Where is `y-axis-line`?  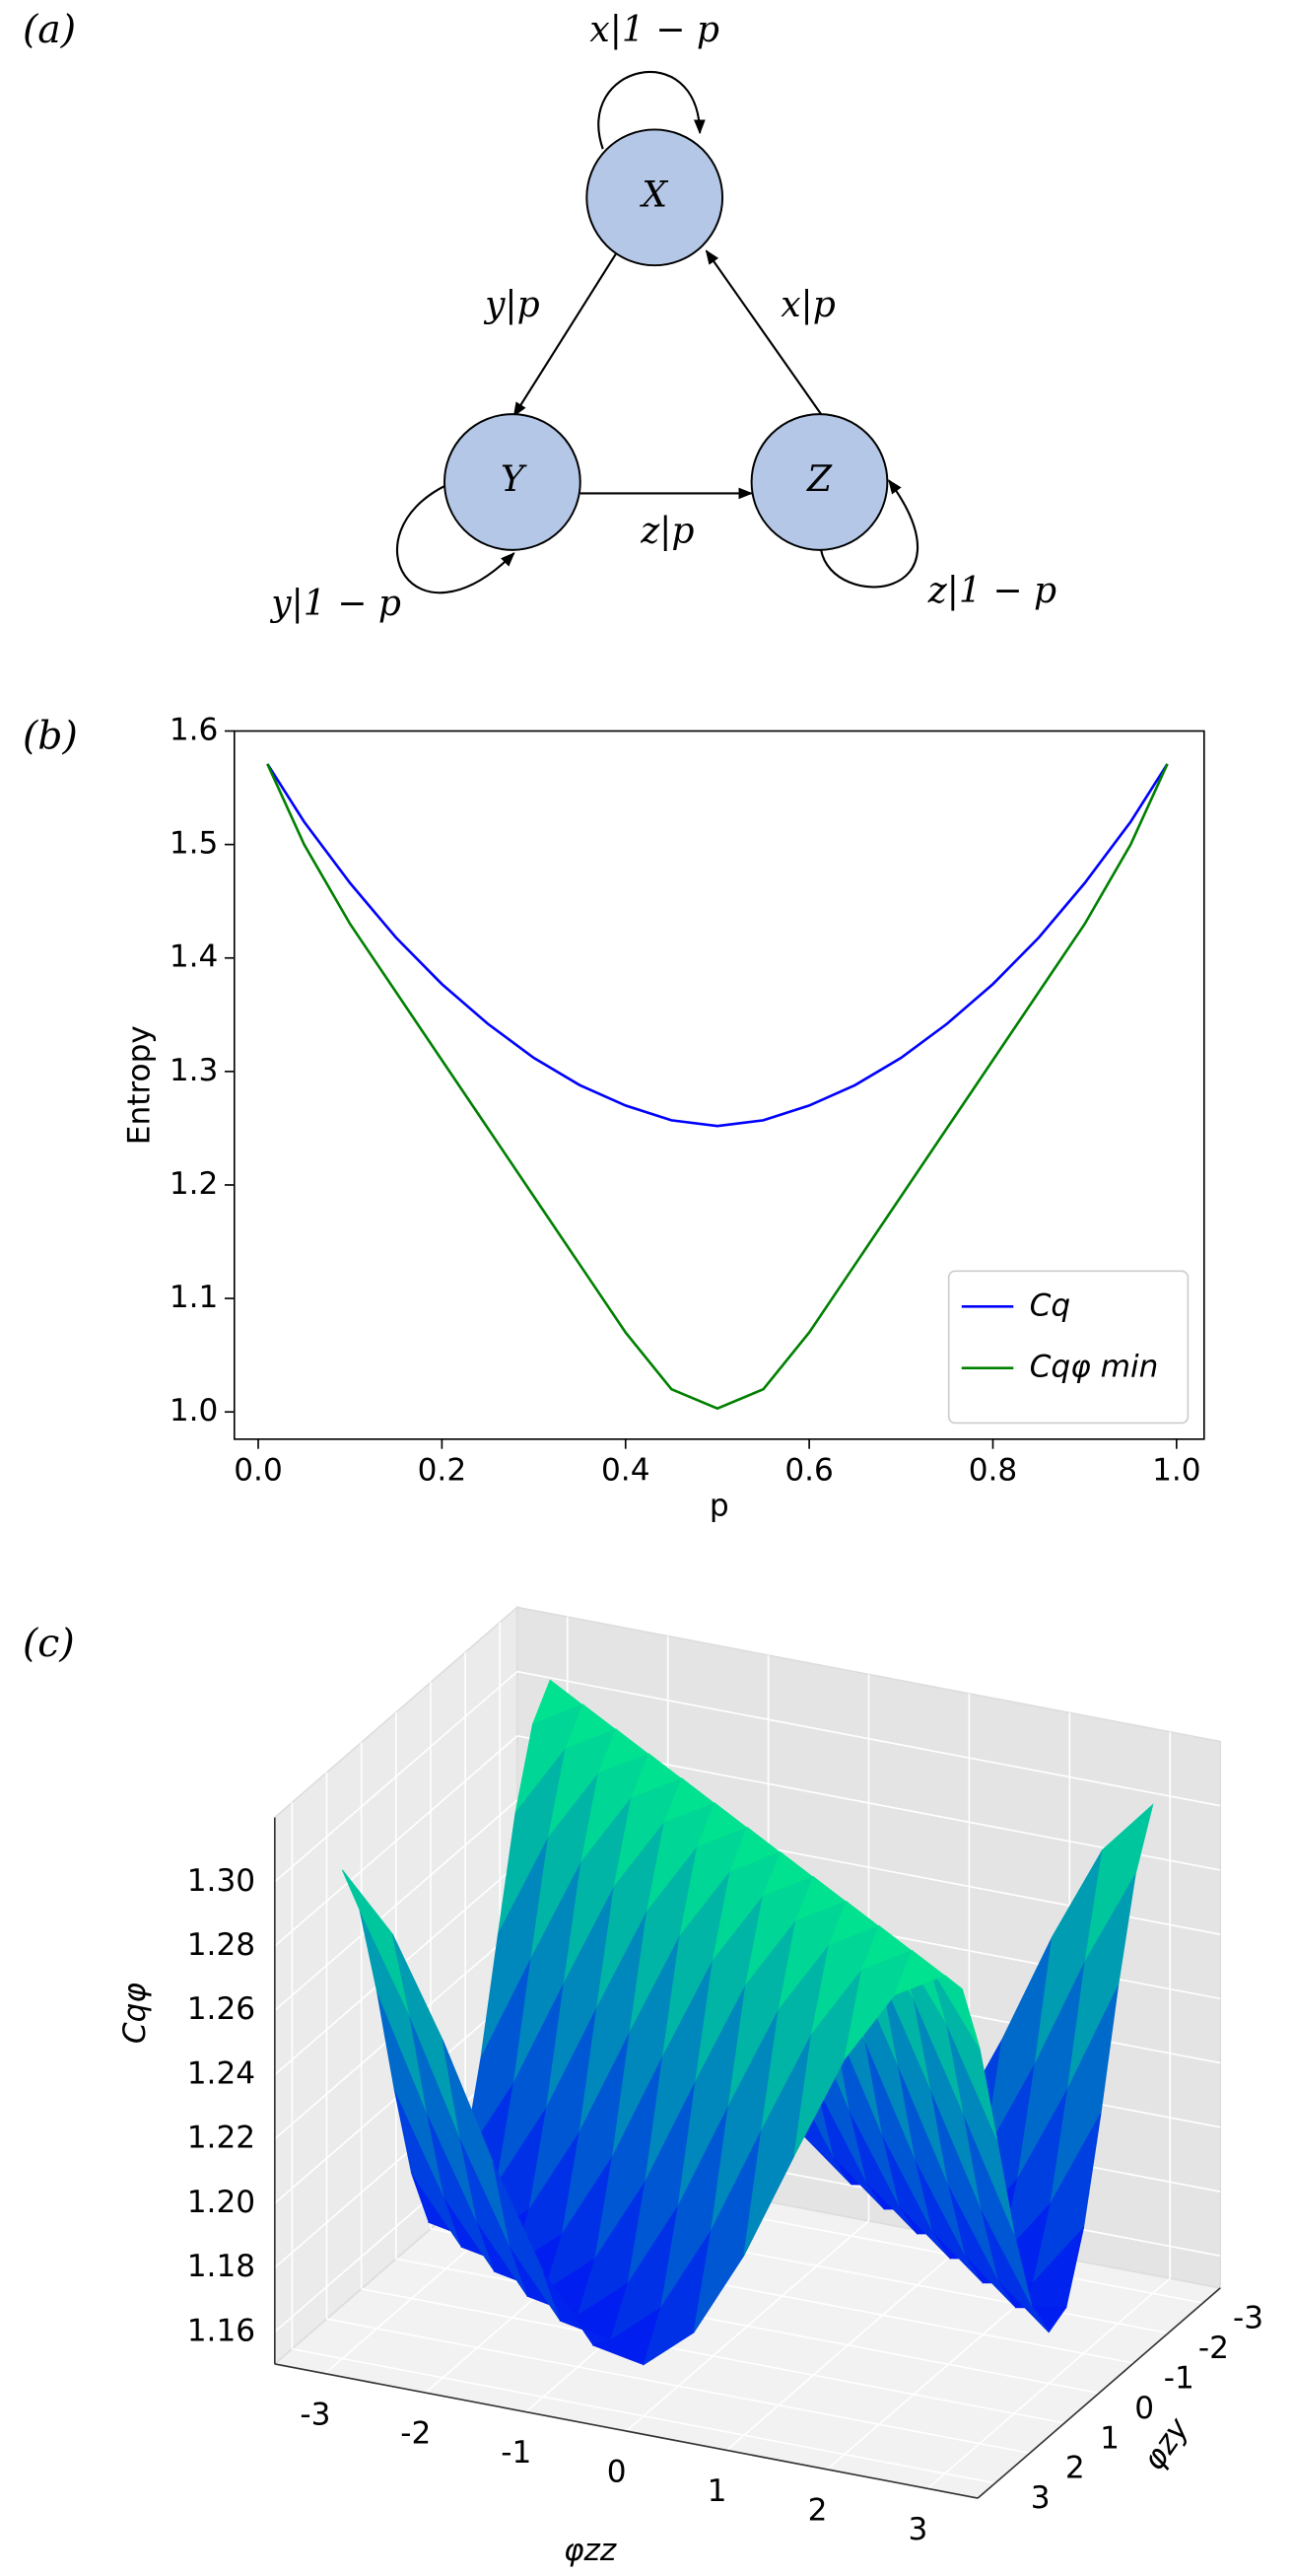 y-axis-line is located at coordinates (1099, 2393).